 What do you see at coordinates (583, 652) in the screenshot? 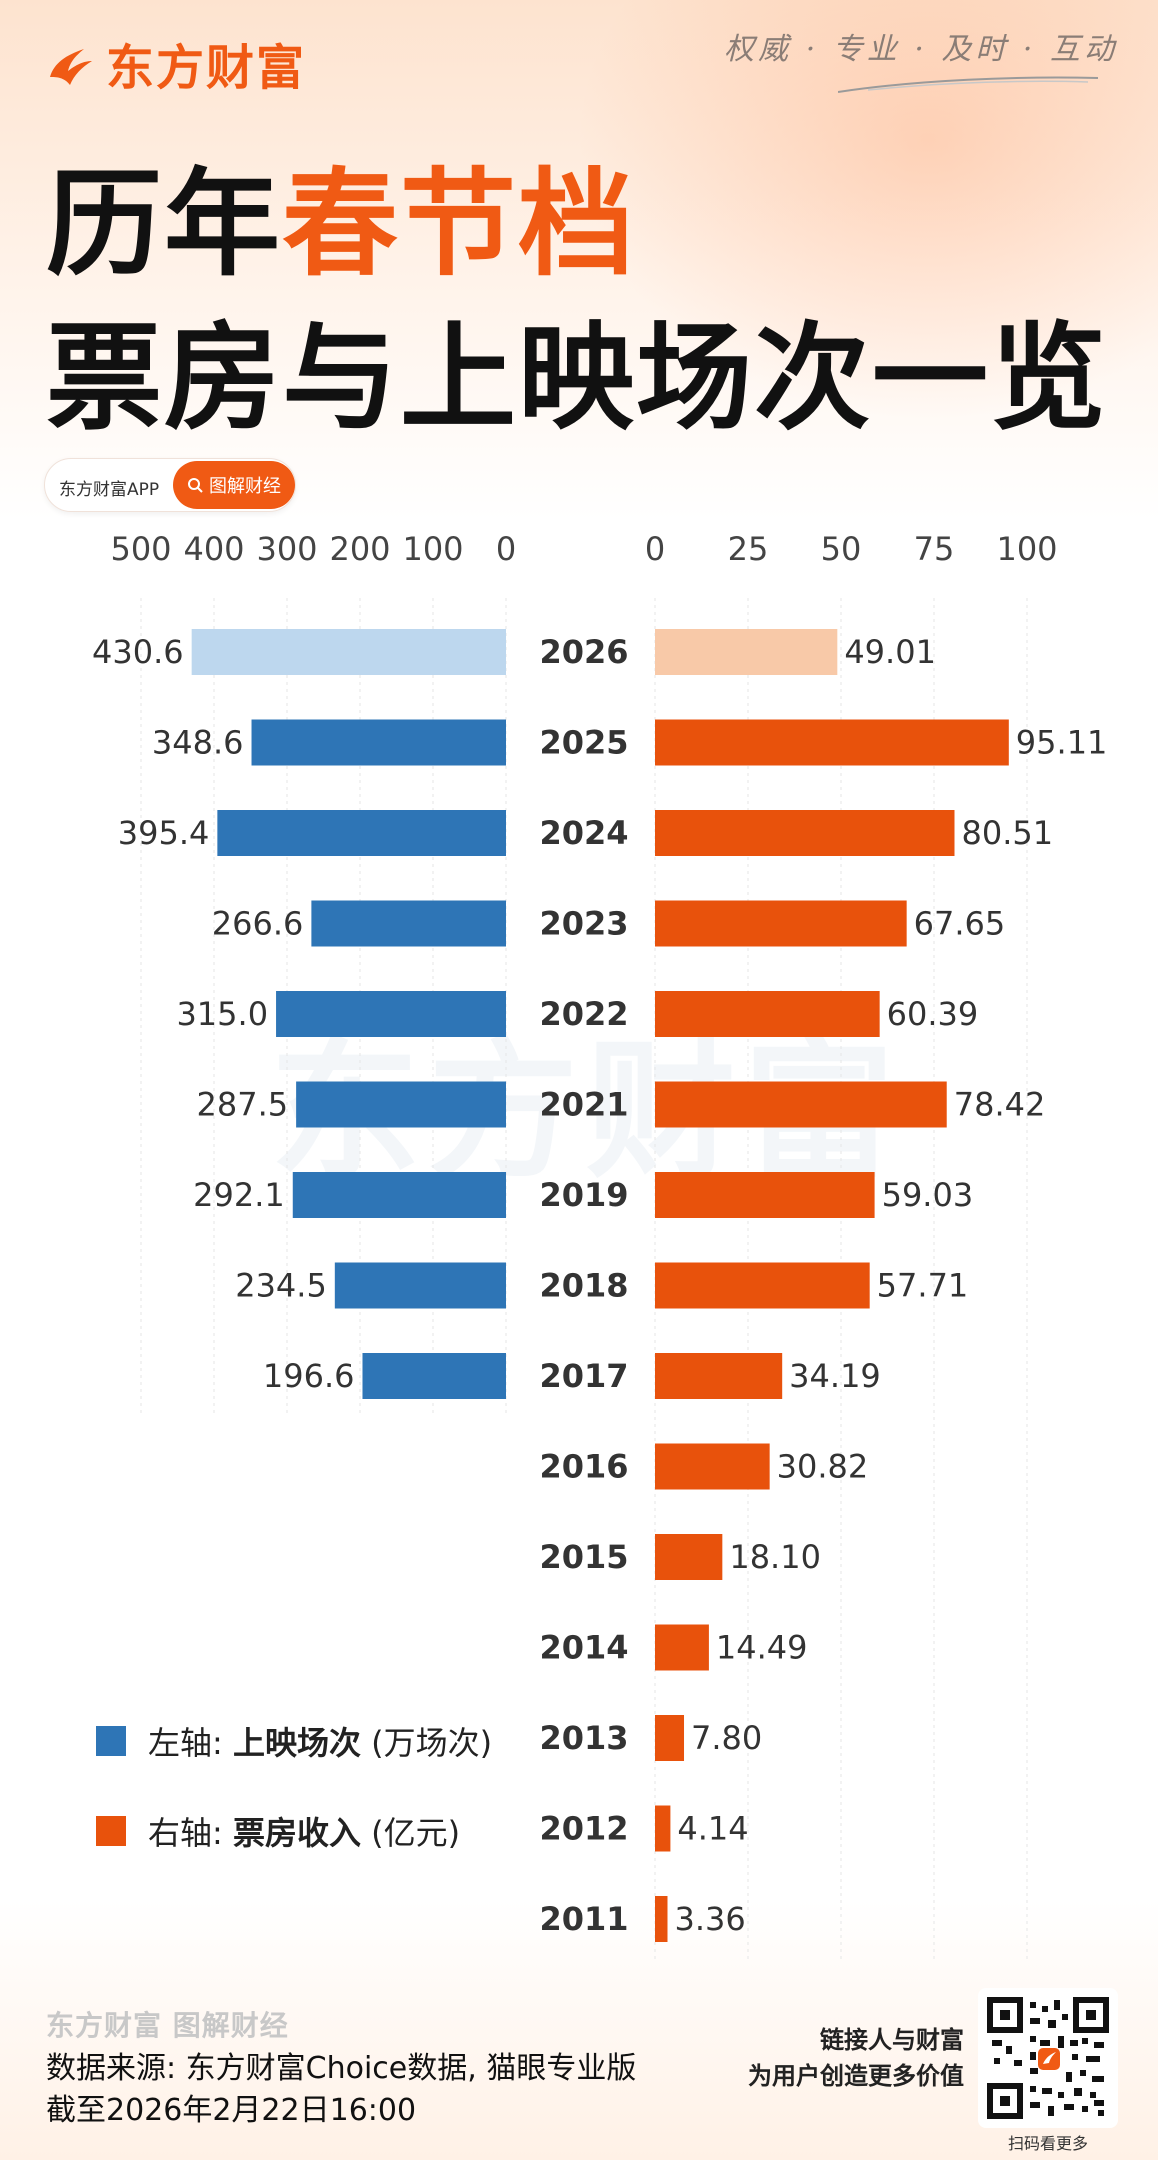
I see `year-label: 2026` at bounding box center [583, 652].